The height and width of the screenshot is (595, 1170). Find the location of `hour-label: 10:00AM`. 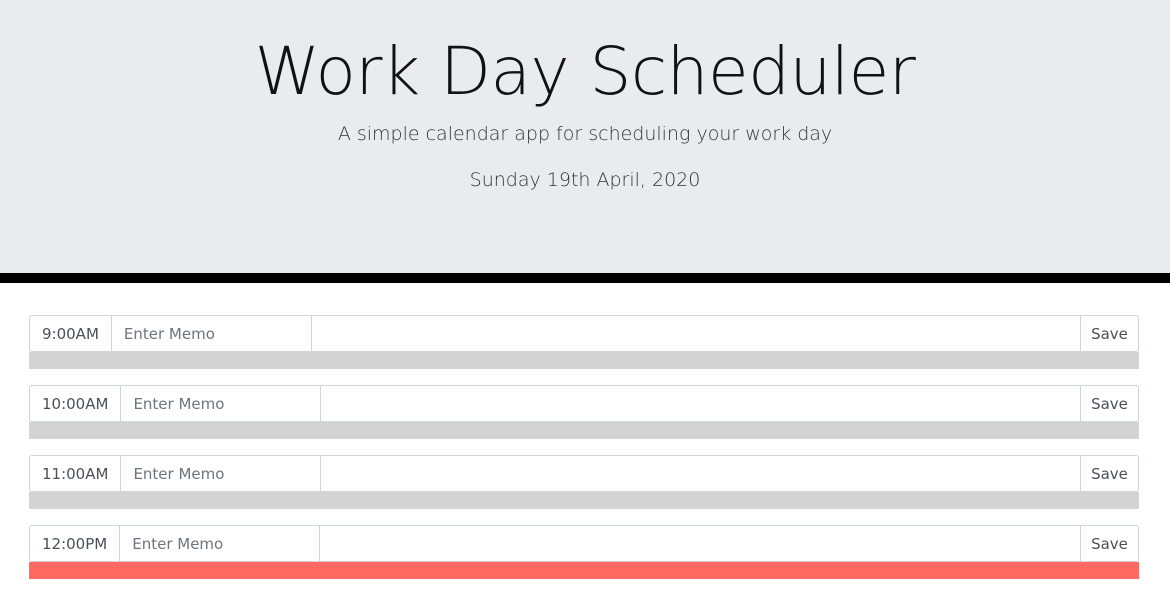

hour-label: 10:00AM is located at coordinates (75, 403).